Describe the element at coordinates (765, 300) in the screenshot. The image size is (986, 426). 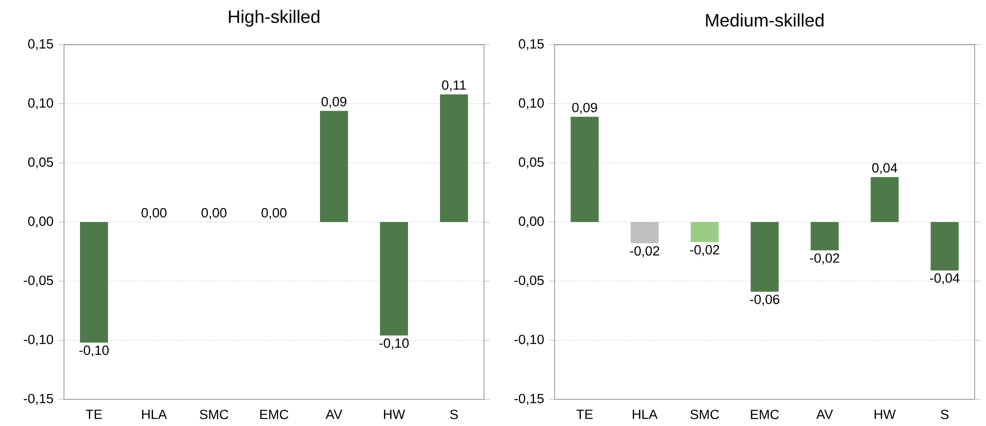
I see `data-label: -0,06` at that location.